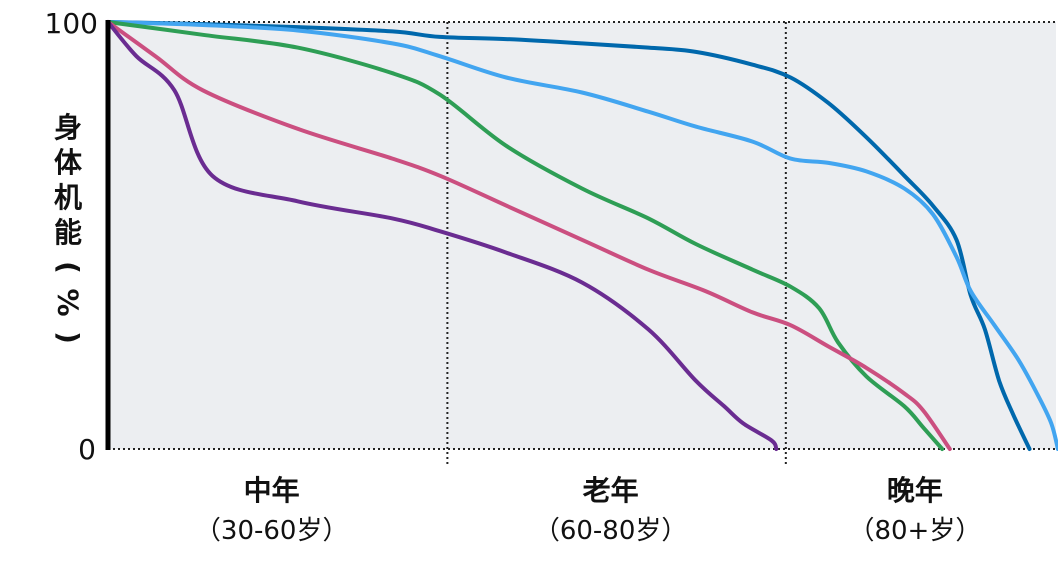 The width and height of the screenshot is (1058, 570). Describe the element at coordinates (611, 531) in the screenshot. I see `stage-age-range: （60-80岁）` at that location.